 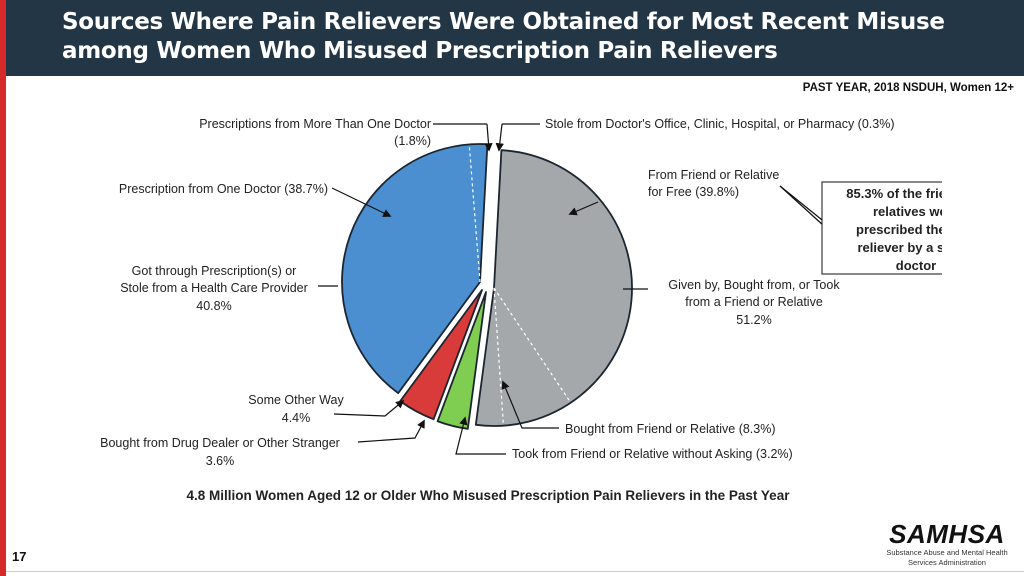 What do you see at coordinates (361, 202) in the screenshot?
I see `leader-one-doctor` at bounding box center [361, 202].